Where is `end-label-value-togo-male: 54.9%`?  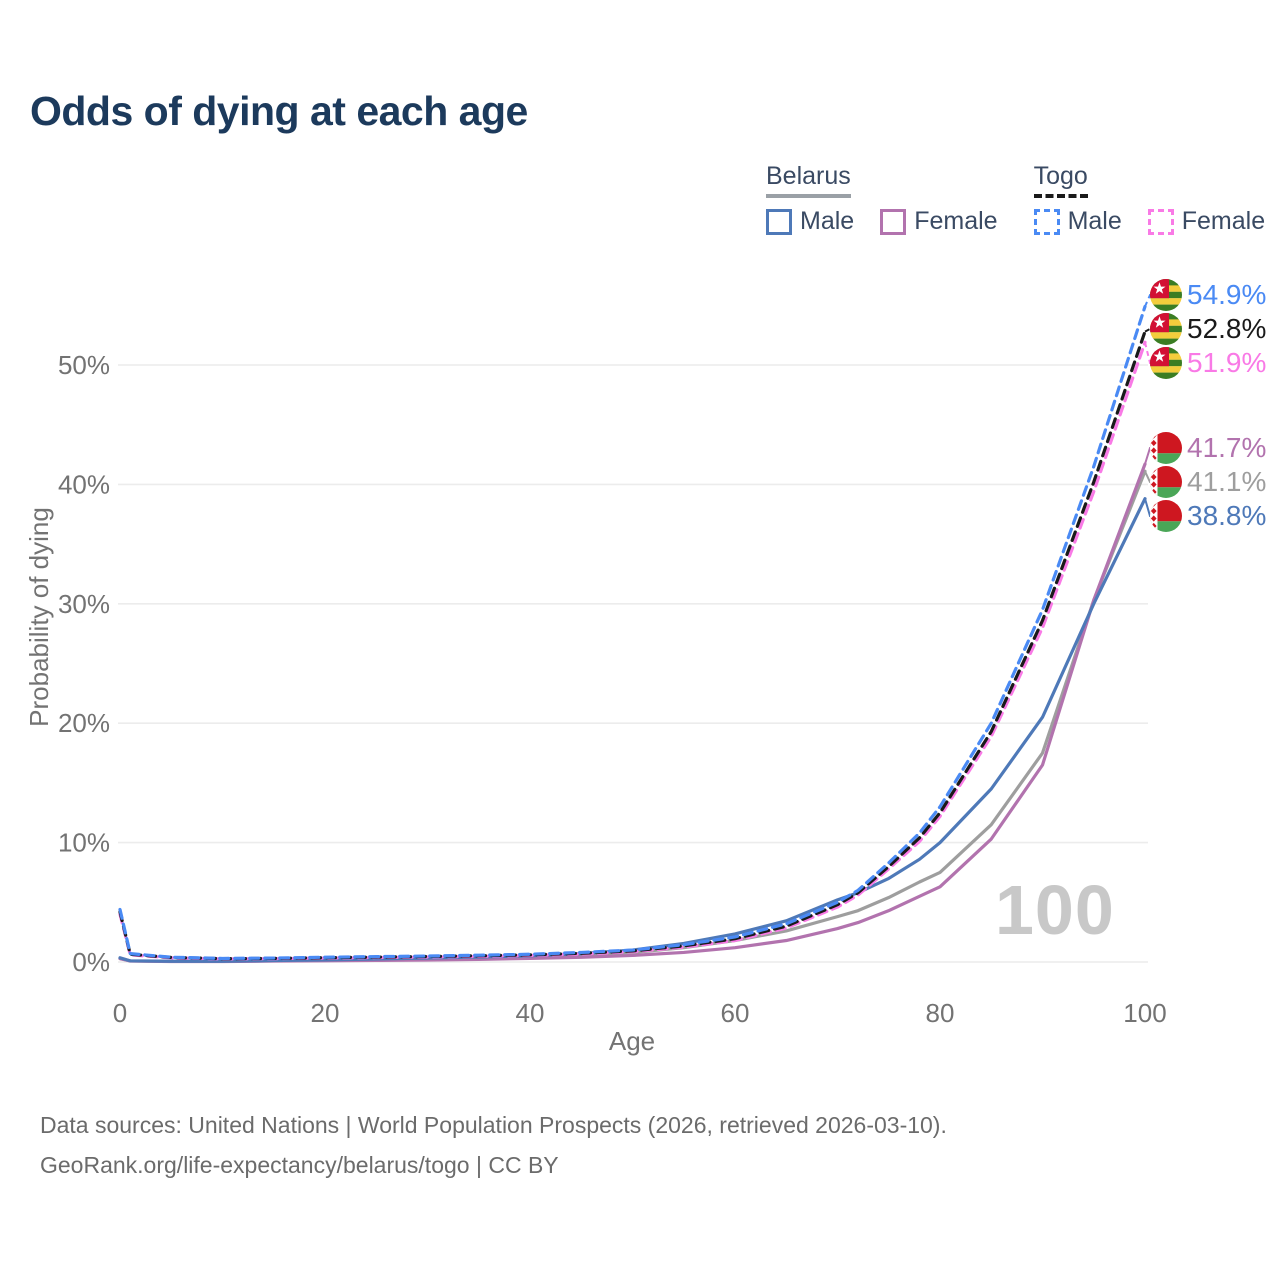
end-label-value-togo-male: 54.9% is located at coordinates (1226, 294).